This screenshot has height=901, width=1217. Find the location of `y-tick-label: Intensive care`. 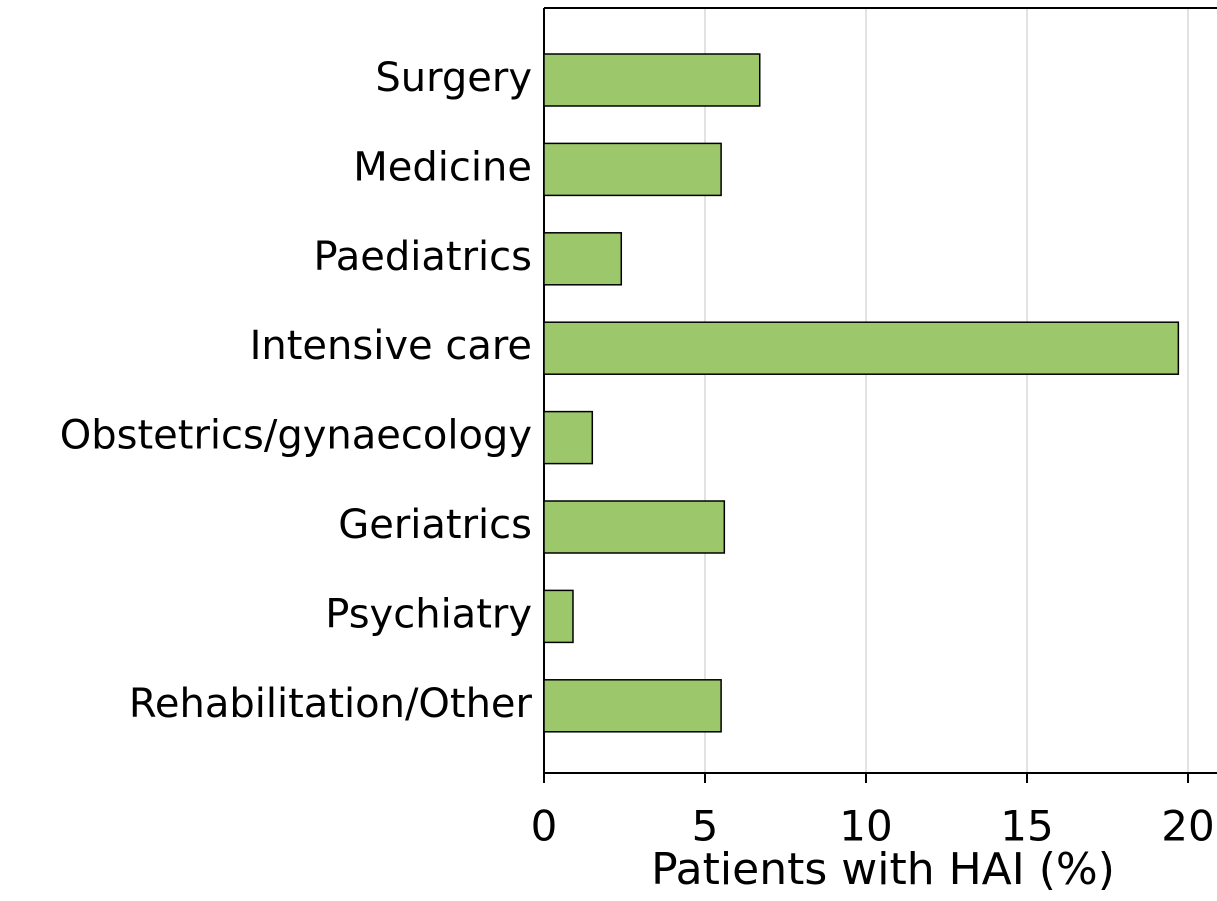

y-tick-label: Intensive care is located at coordinates (391, 346).